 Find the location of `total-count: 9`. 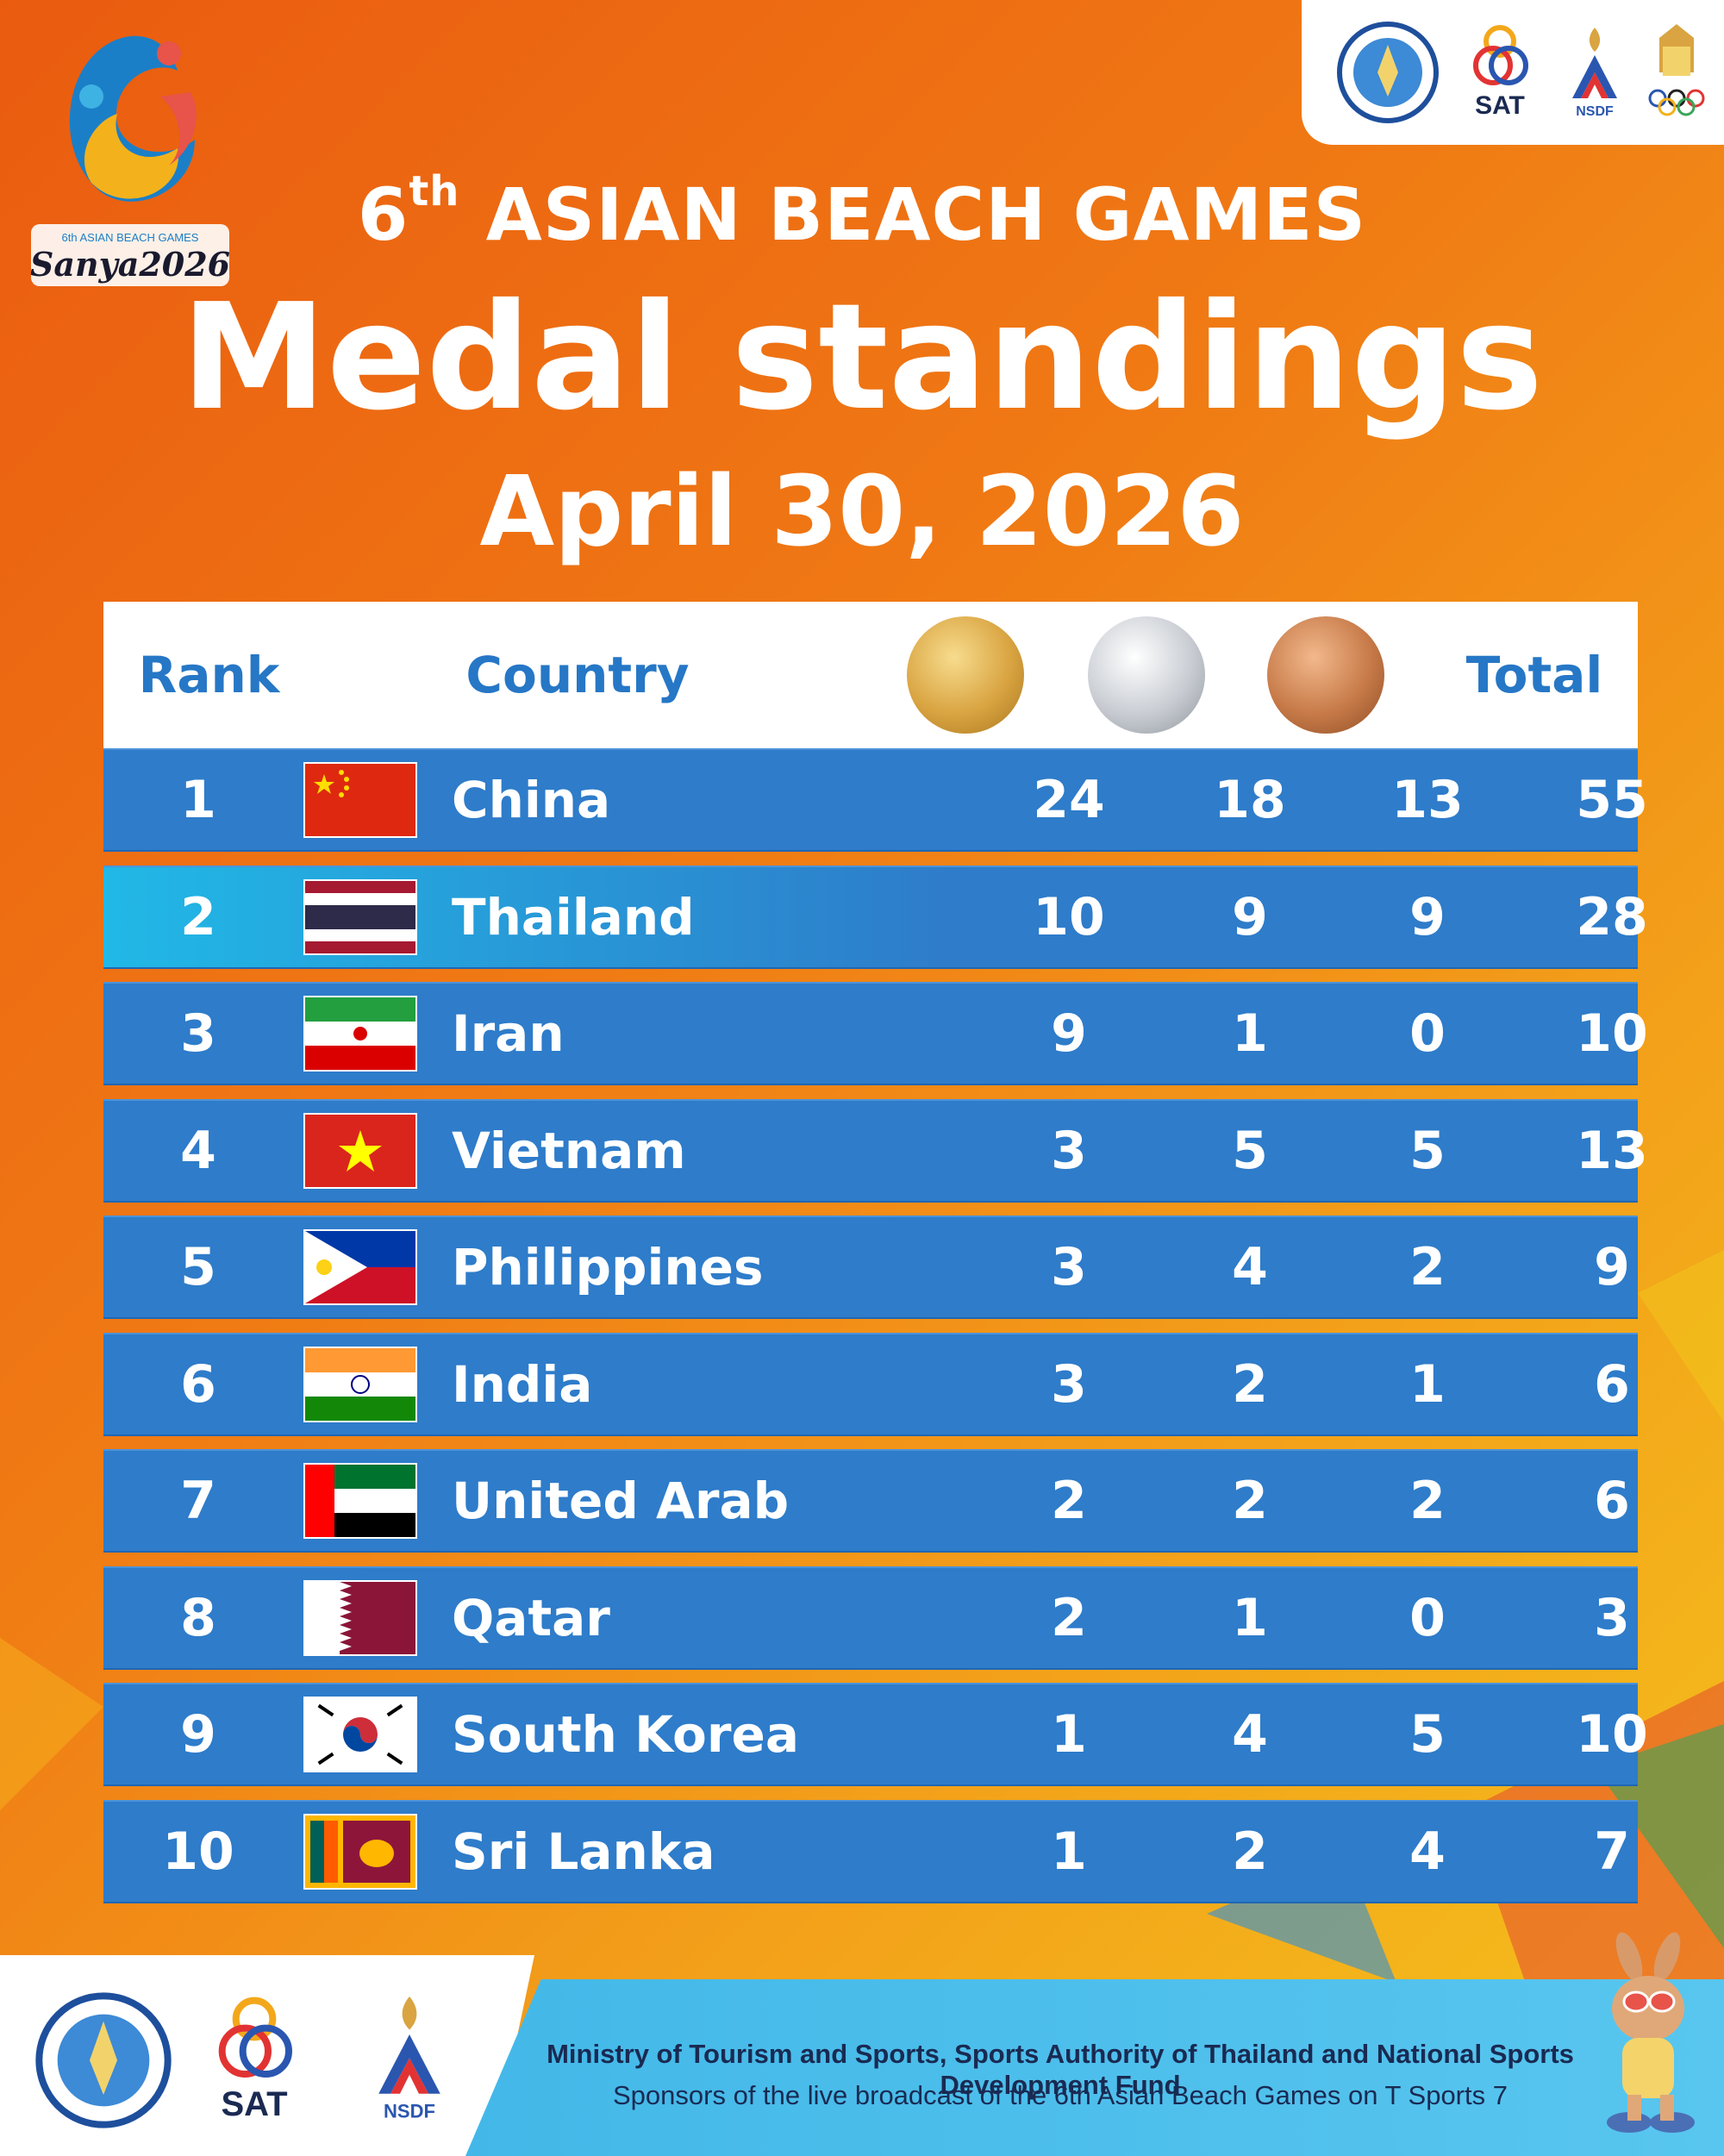

total-count: 9 is located at coordinates (1612, 1267).